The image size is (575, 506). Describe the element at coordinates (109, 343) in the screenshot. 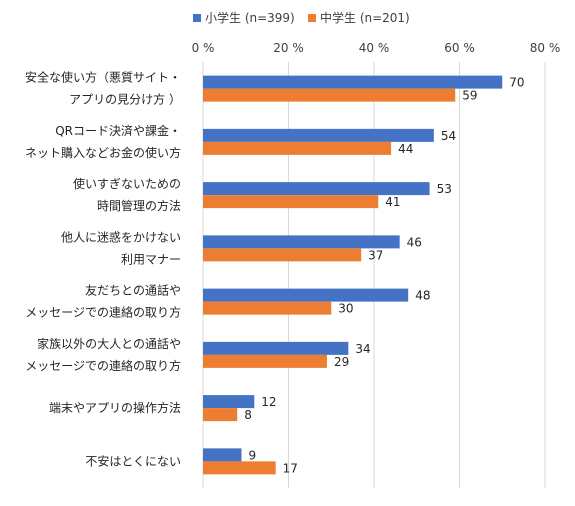

I see `category-label: 家族以外の大人との通話や` at that location.